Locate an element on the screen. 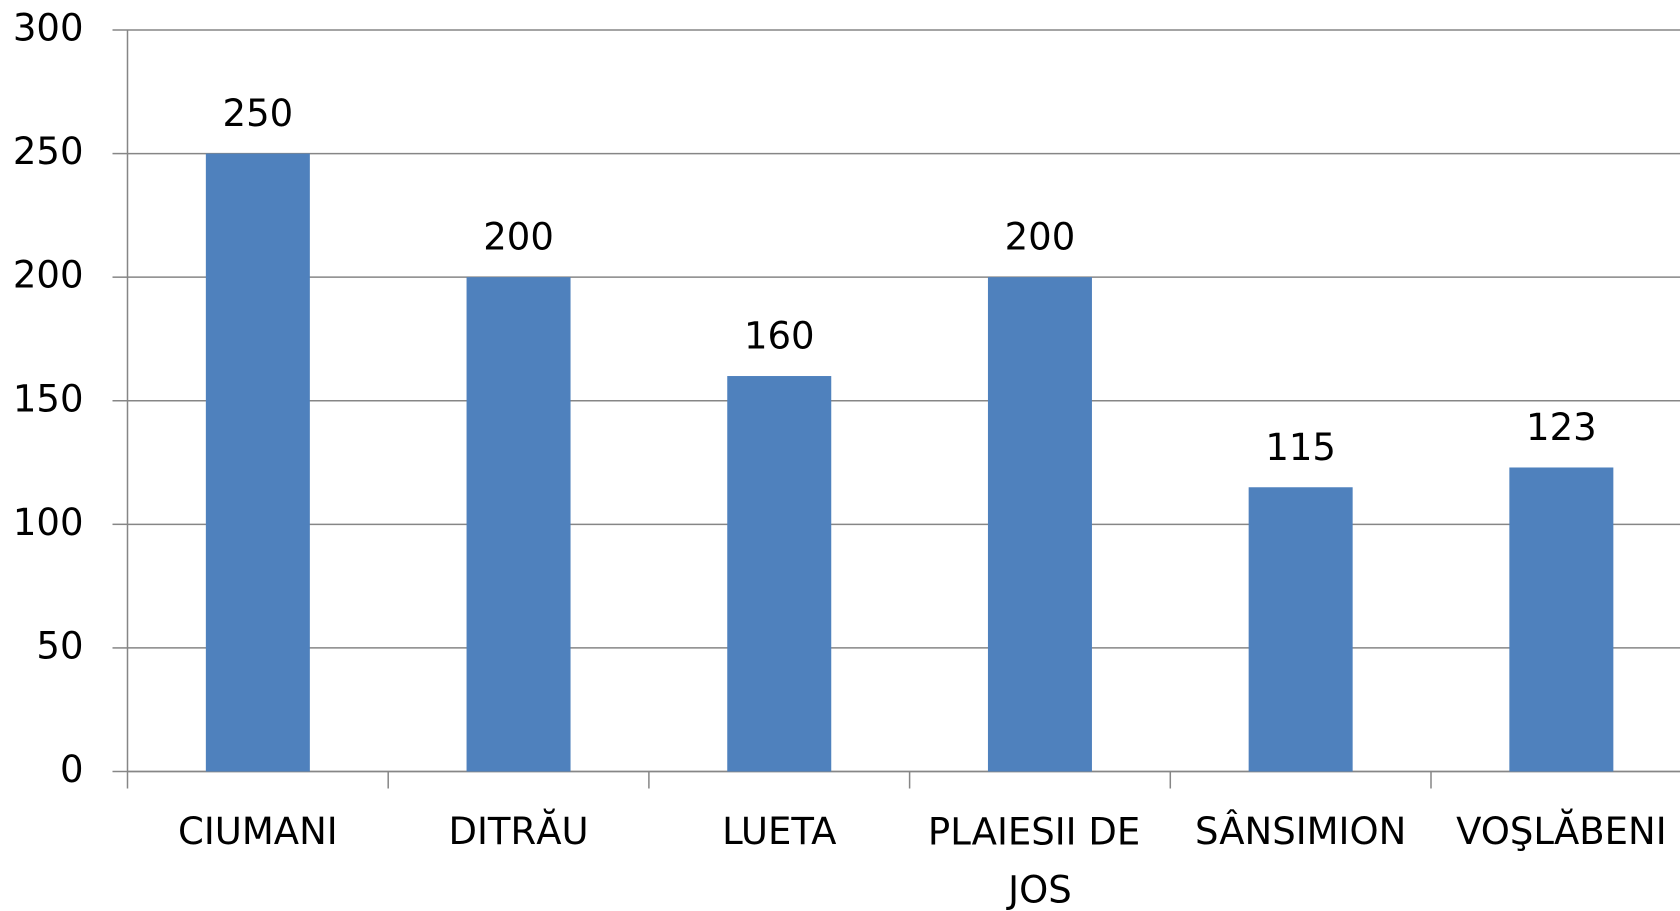 Image resolution: width=1680 pixels, height=911 pixels. x-tick-label: SÂNSIMION is located at coordinates (1300, 831).